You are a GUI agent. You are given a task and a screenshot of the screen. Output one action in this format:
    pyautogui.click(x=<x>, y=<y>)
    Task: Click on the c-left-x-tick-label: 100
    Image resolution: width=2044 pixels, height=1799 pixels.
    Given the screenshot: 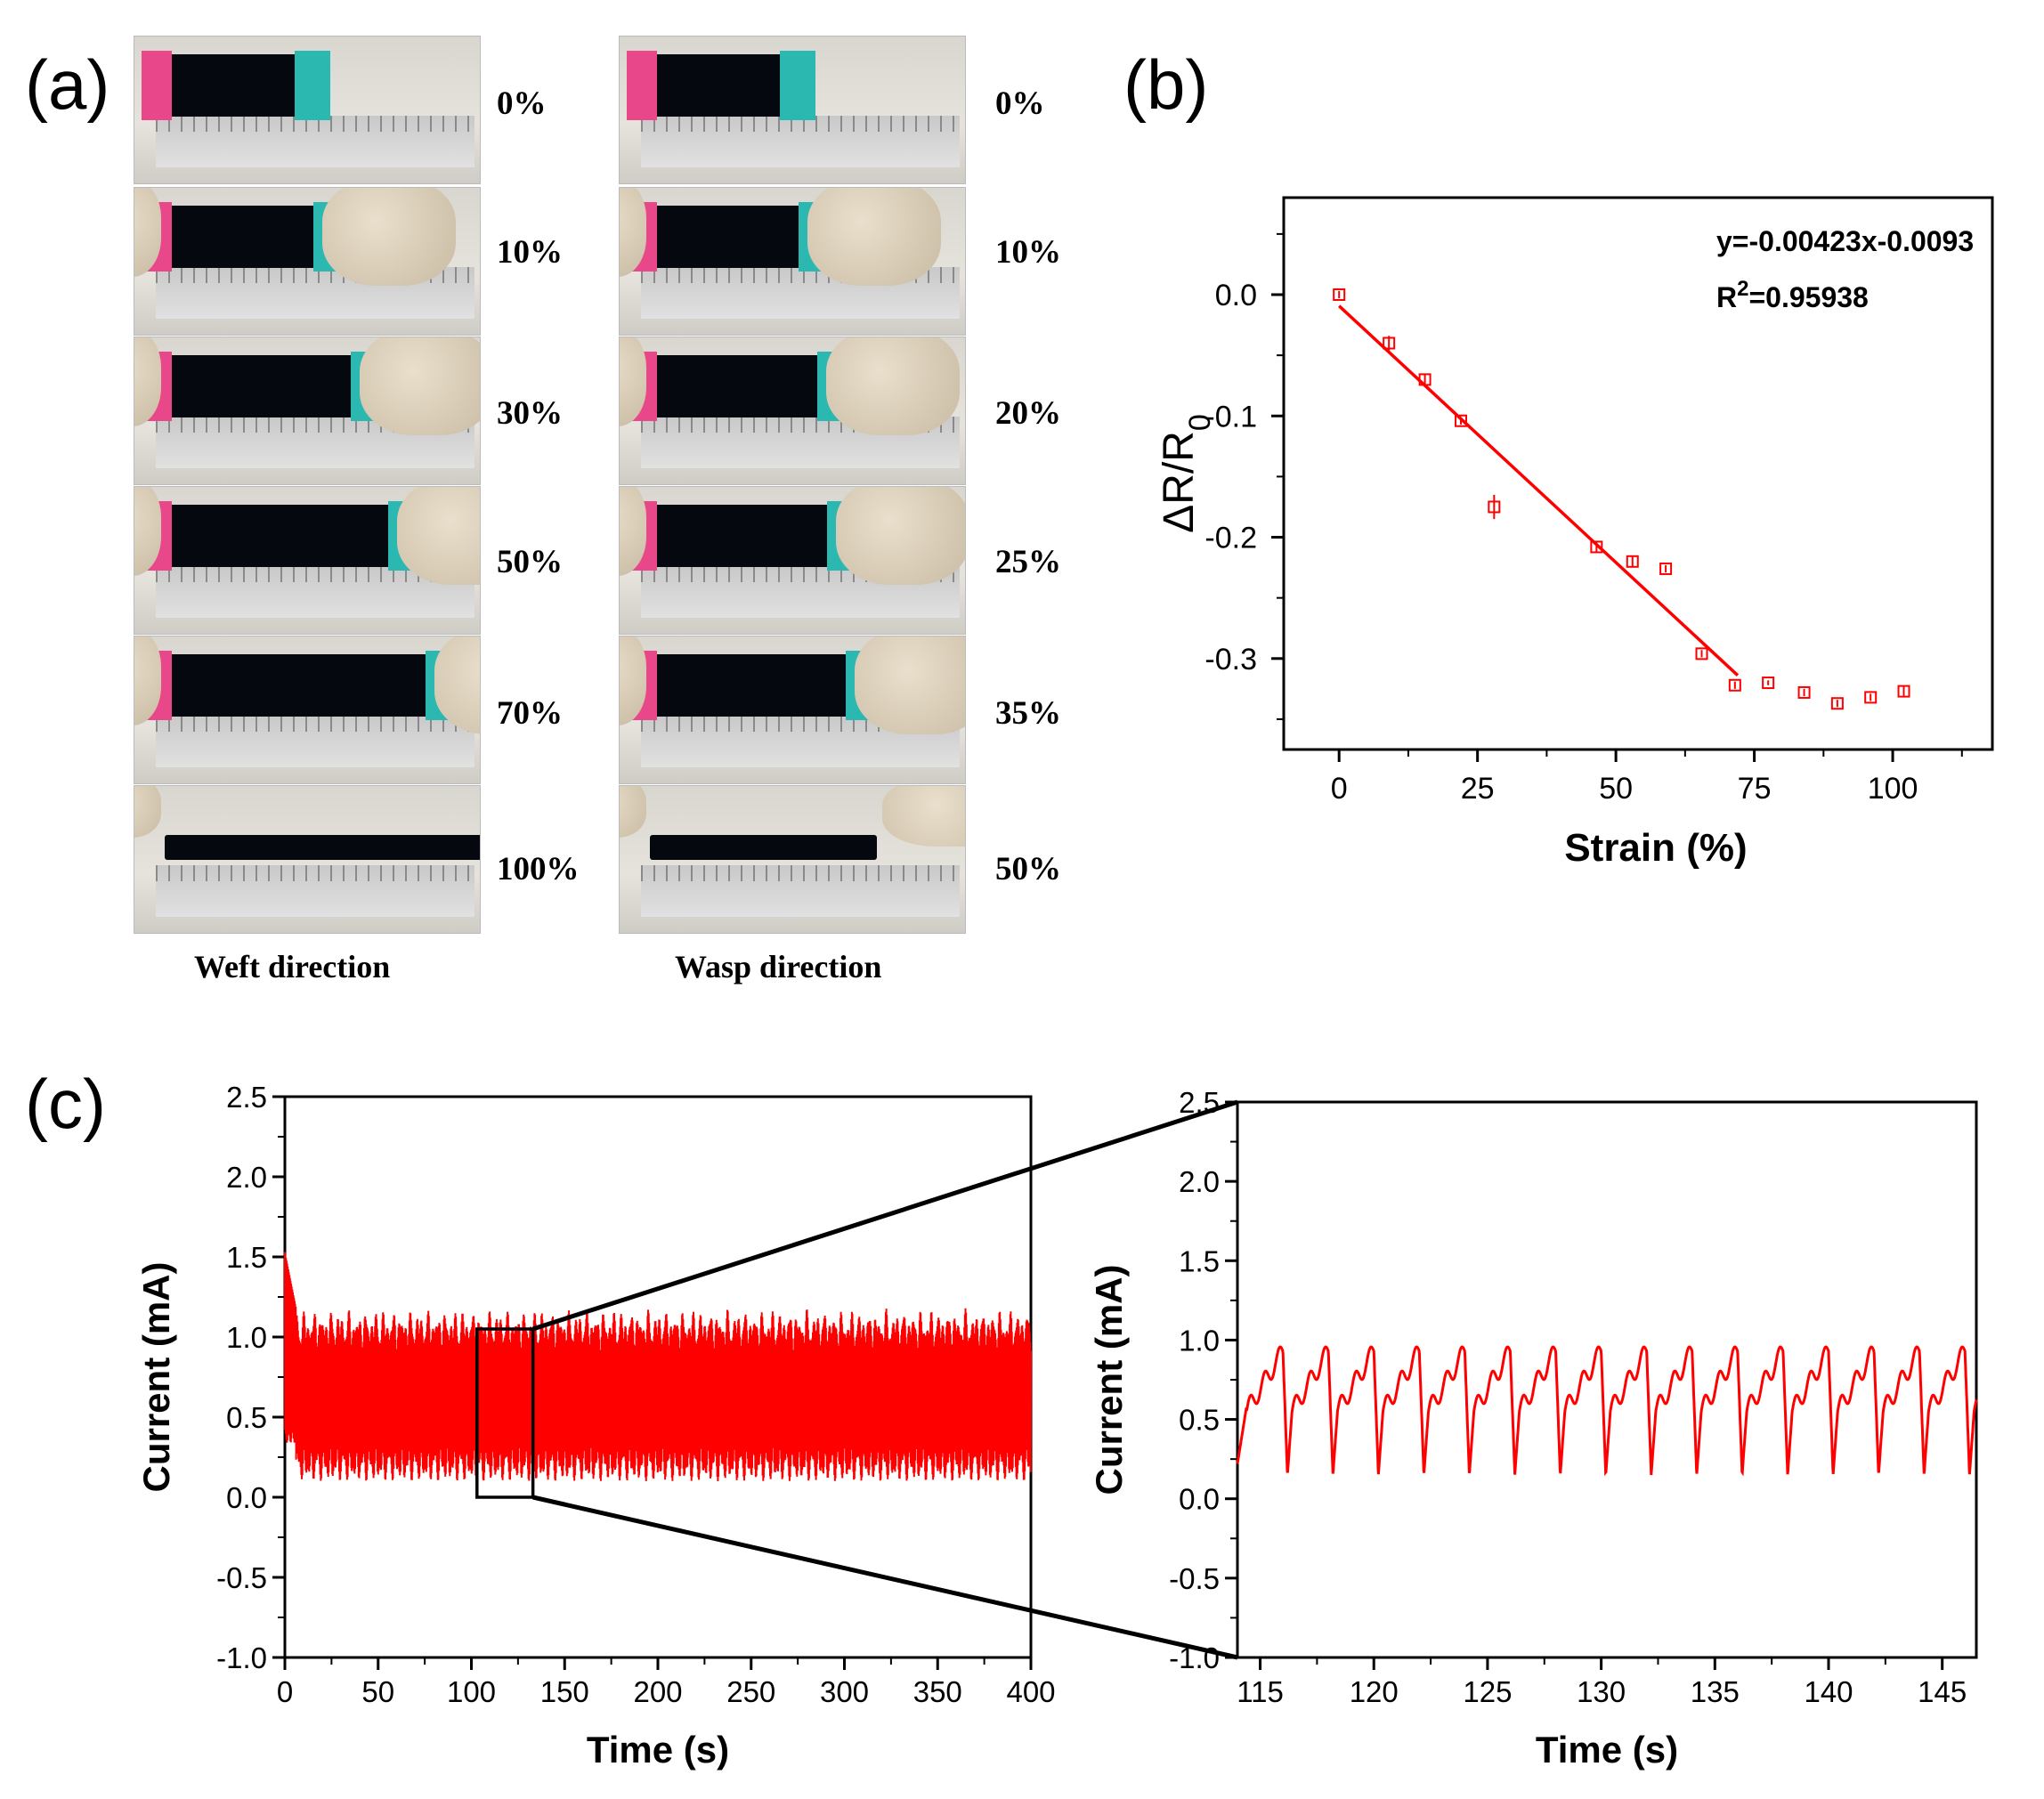 What is the action you would take?
    pyautogui.click(x=472, y=1691)
    